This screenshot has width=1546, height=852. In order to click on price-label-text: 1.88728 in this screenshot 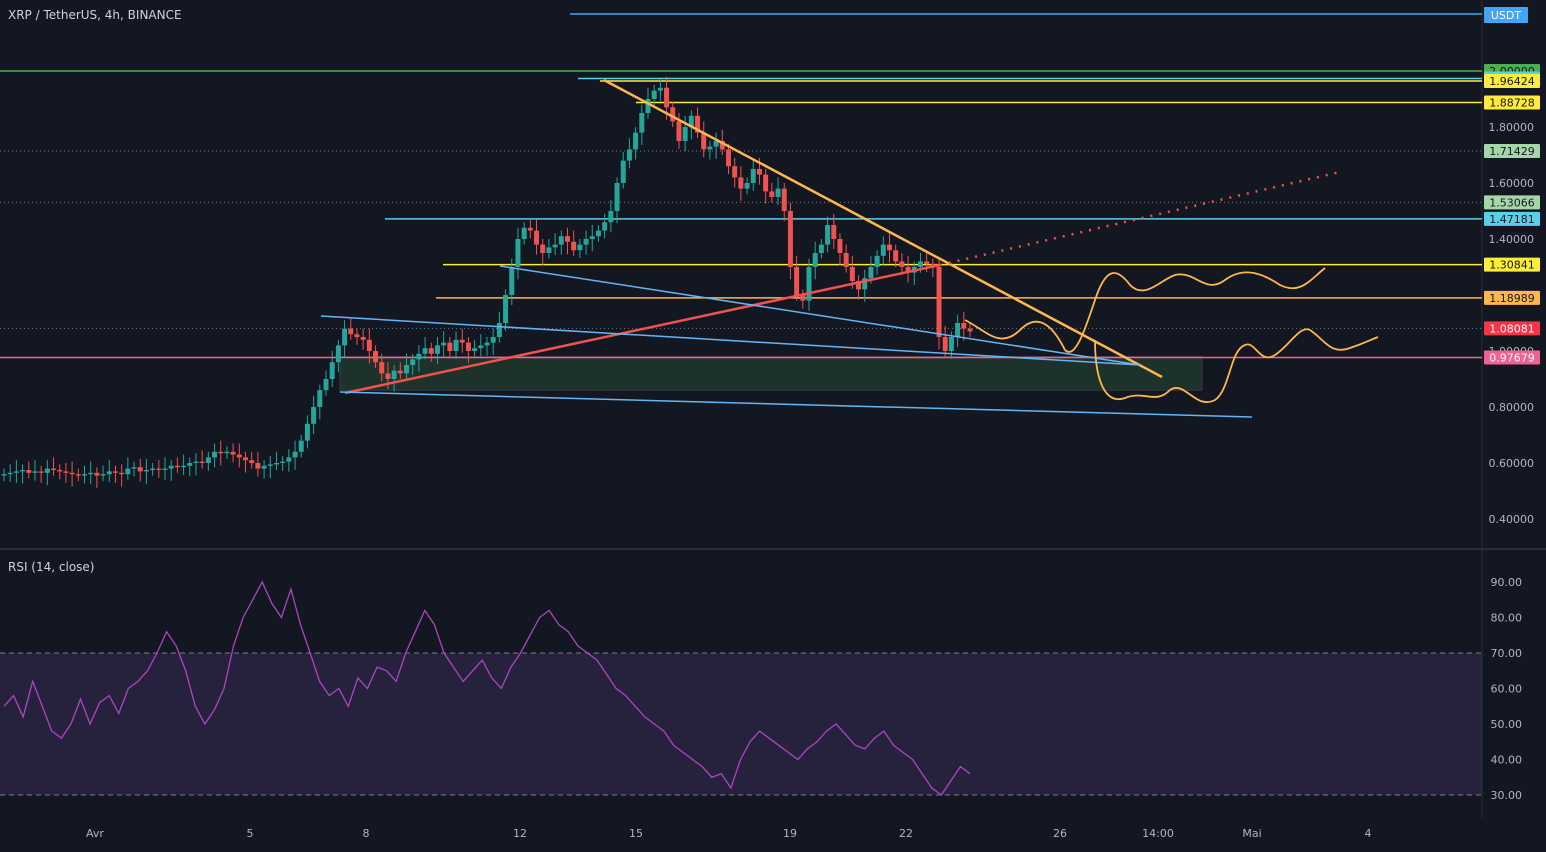, I will do `click(1512, 103)`.